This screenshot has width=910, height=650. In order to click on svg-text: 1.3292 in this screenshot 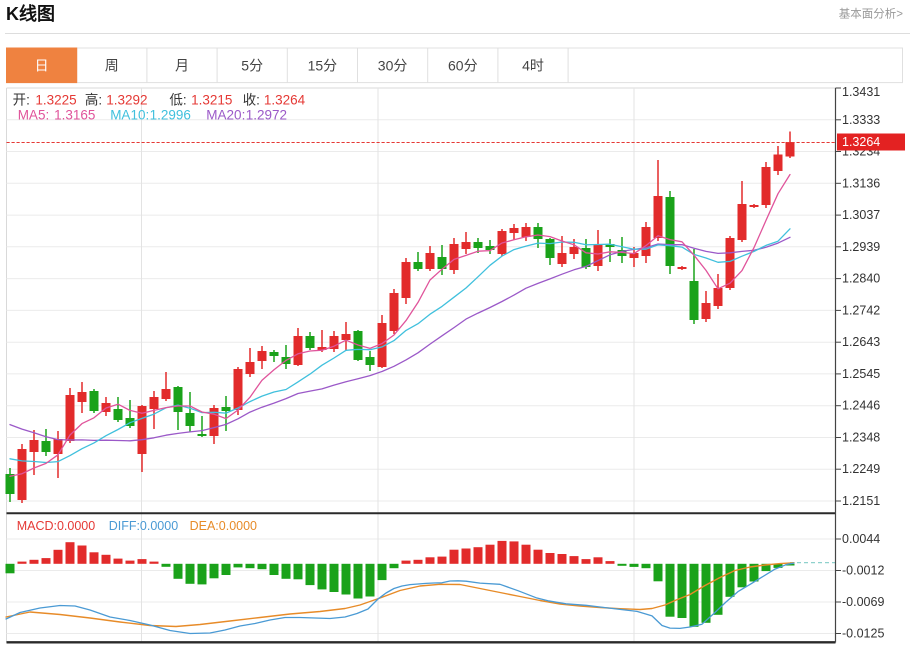, I will do `click(126, 100)`.